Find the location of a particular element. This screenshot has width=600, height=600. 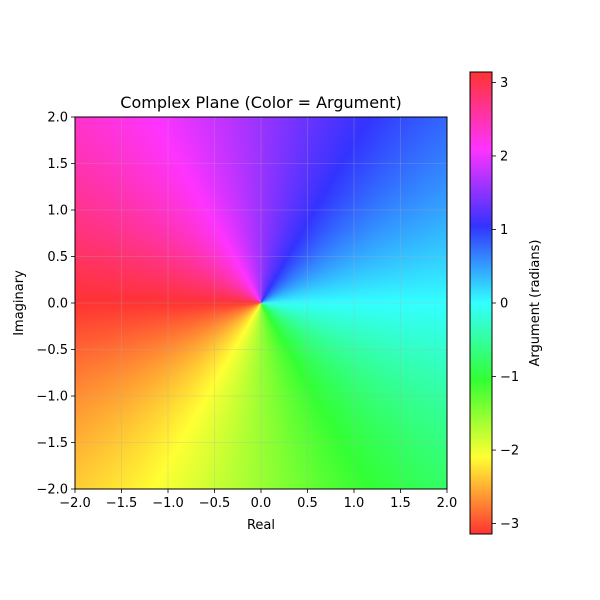

y-tick-label-2: −1.0 is located at coordinates (52, 397).